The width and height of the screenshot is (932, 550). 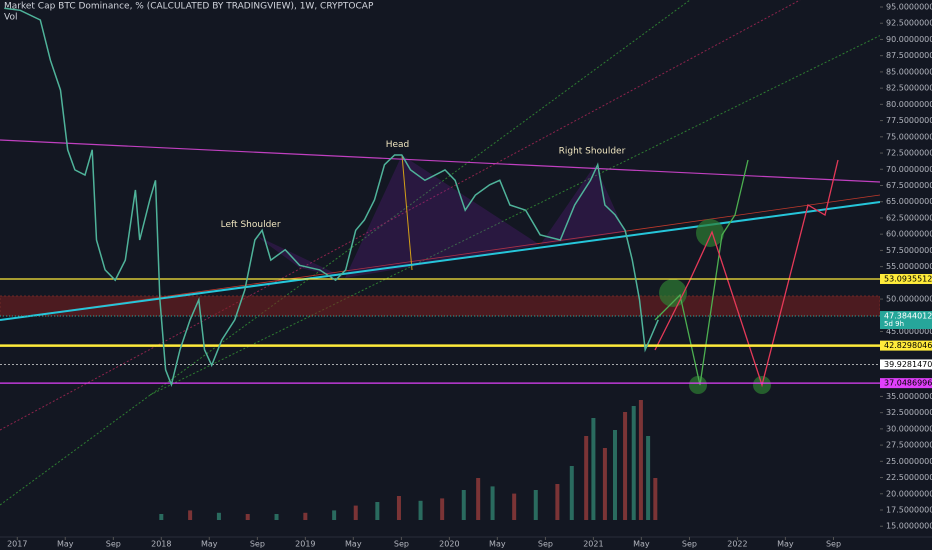 I want to click on y-tick-label: 92.50000000, so click(x=909, y=23).